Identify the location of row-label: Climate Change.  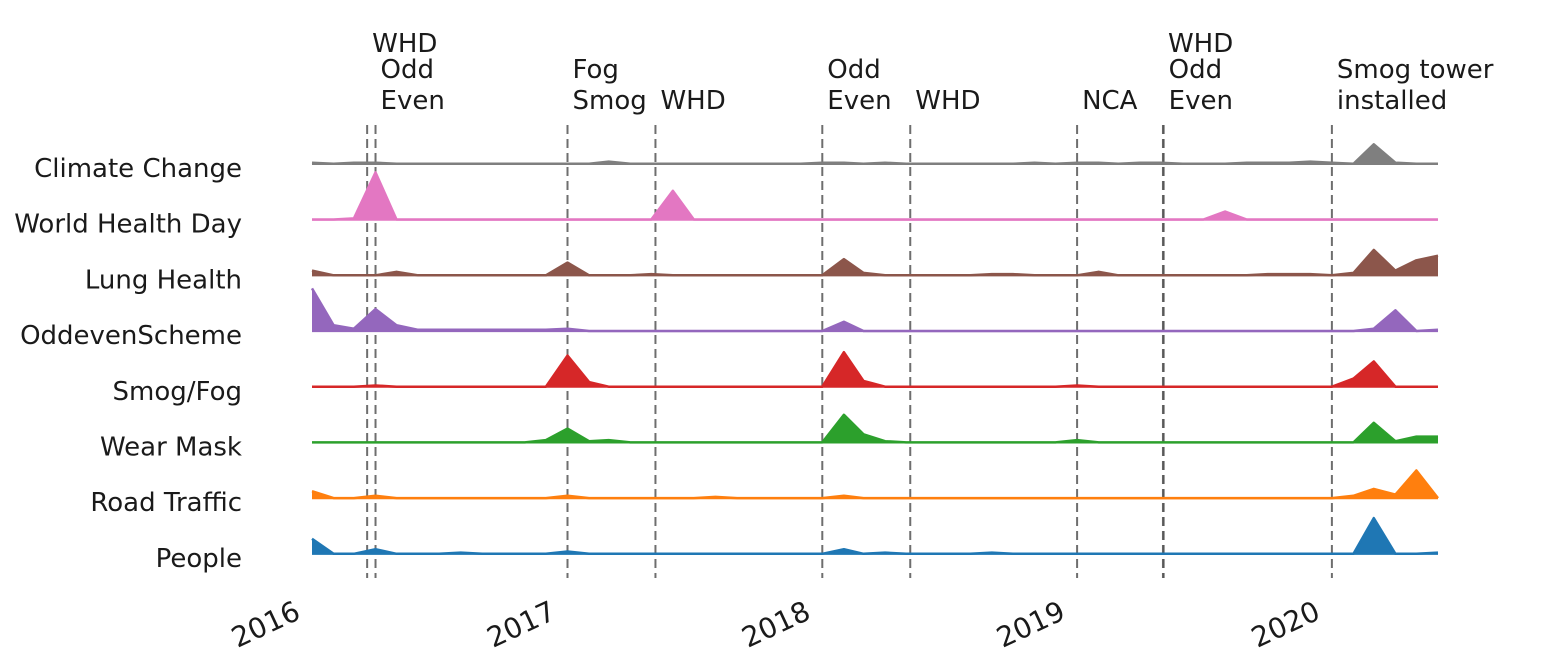
(138, 169).